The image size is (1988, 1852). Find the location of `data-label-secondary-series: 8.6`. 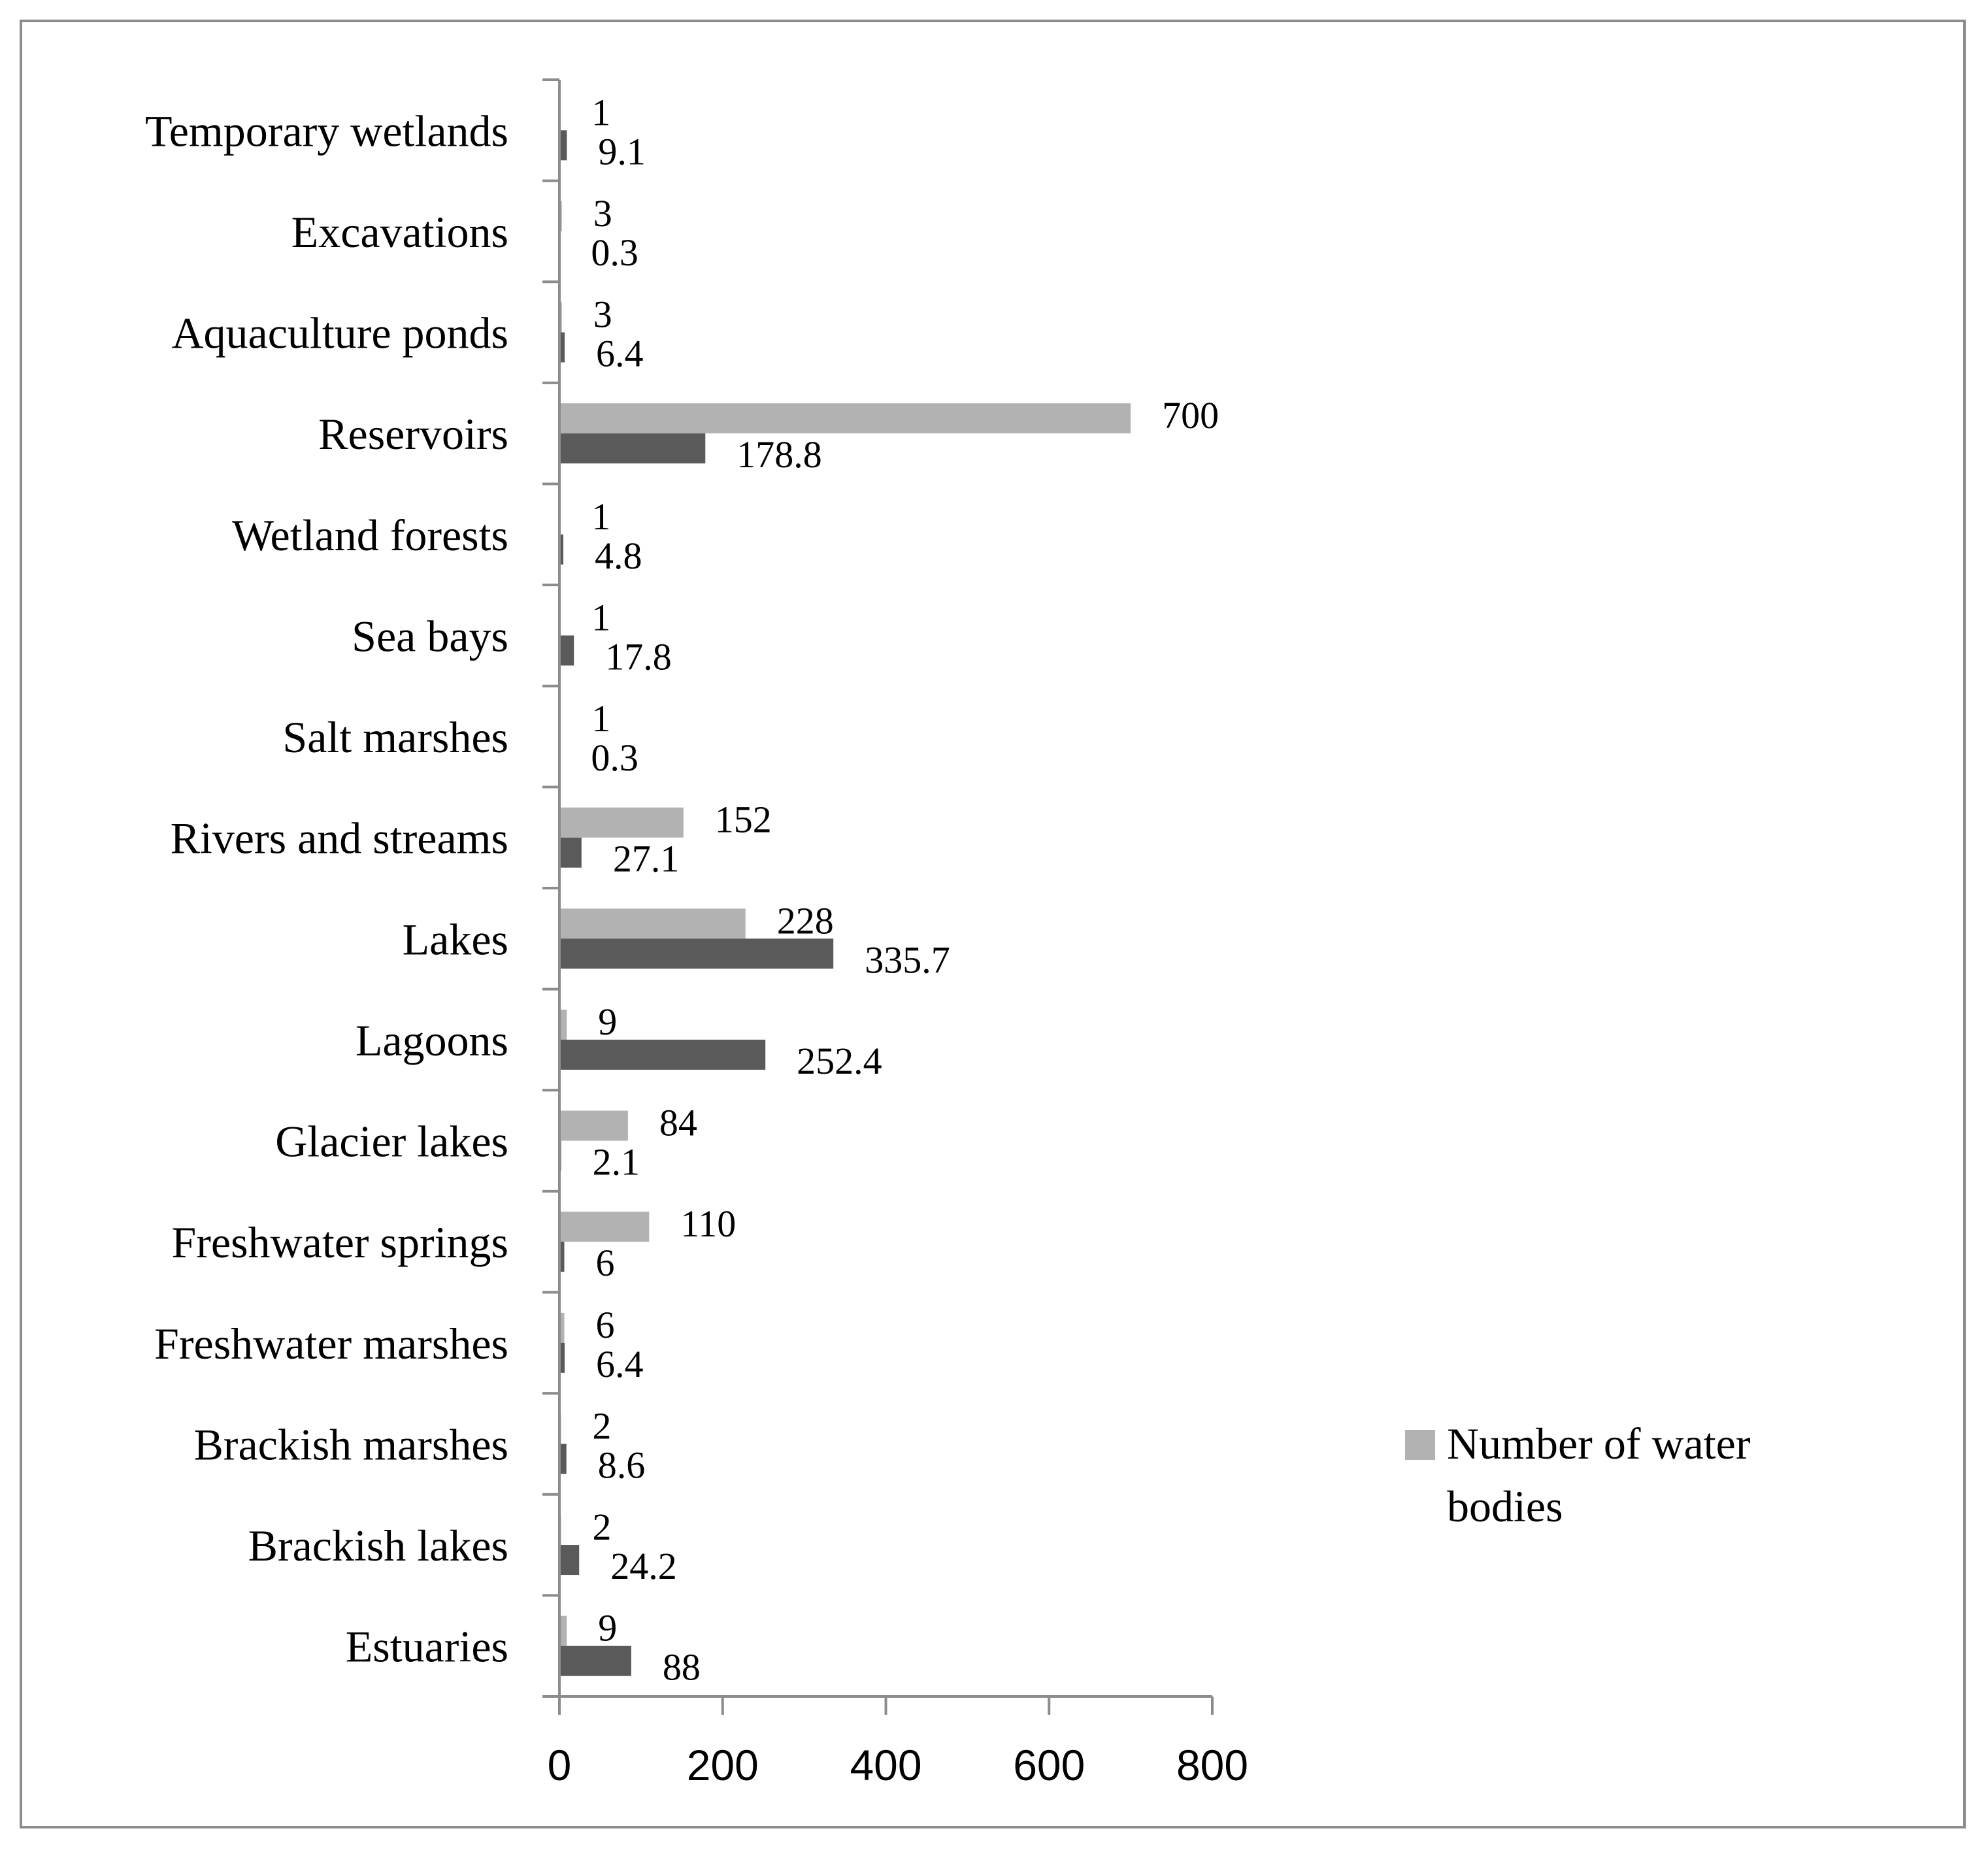

data-label-secondary-series: 8.6 is located at coordinates (622, 1465).